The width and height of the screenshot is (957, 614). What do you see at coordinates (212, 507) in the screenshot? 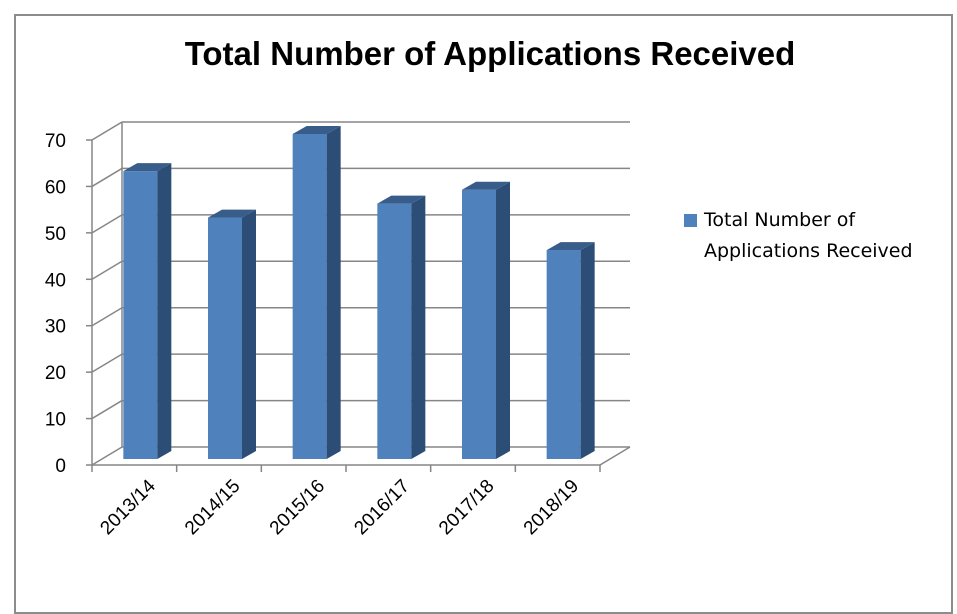
I see `x-tick-label: 2014/15` at bounding box center [212, 507].